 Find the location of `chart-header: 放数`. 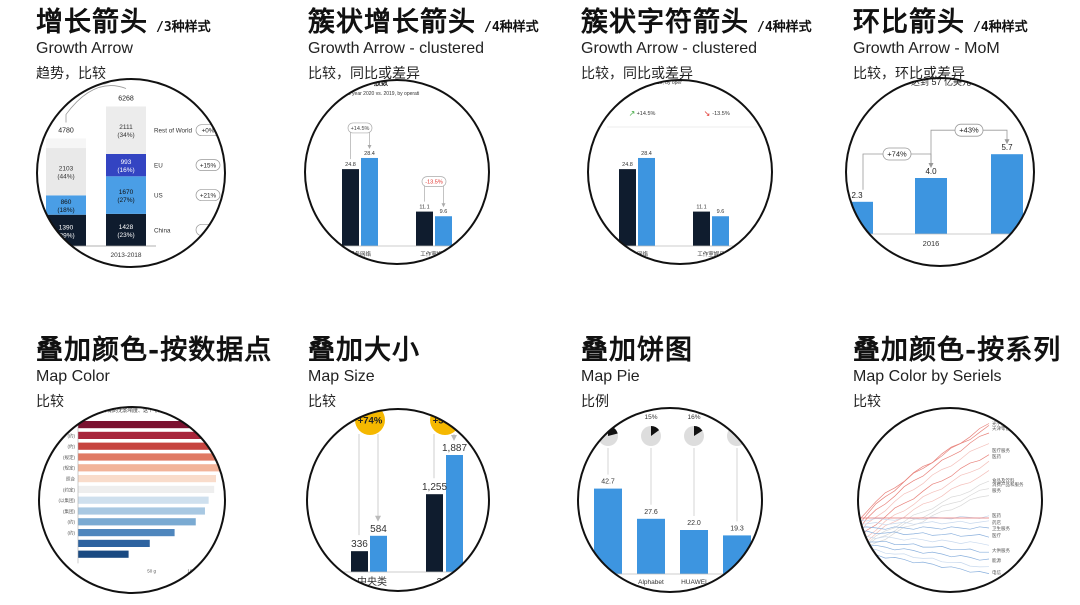

chart-header: 放数 is located at coordinates (381, 82).